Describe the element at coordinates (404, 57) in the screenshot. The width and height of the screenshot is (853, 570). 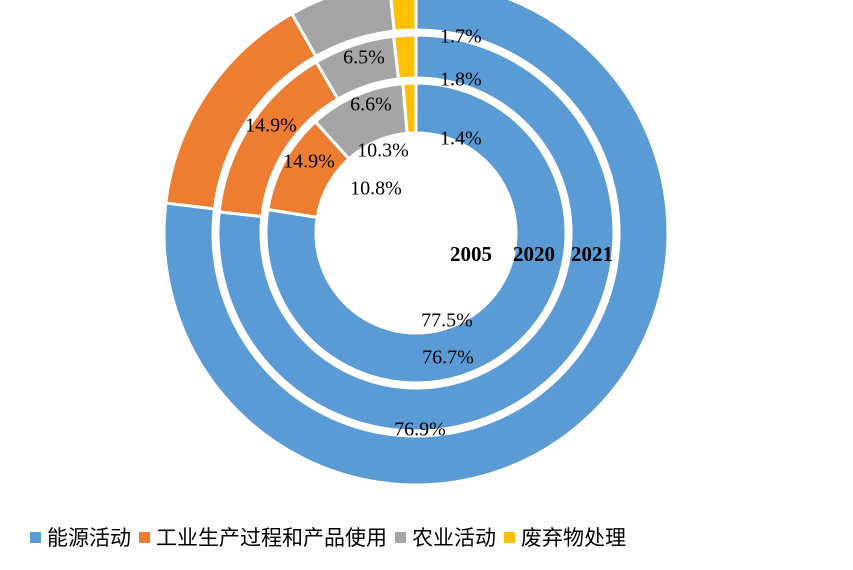
I see `slice-2020-waste` at that location.